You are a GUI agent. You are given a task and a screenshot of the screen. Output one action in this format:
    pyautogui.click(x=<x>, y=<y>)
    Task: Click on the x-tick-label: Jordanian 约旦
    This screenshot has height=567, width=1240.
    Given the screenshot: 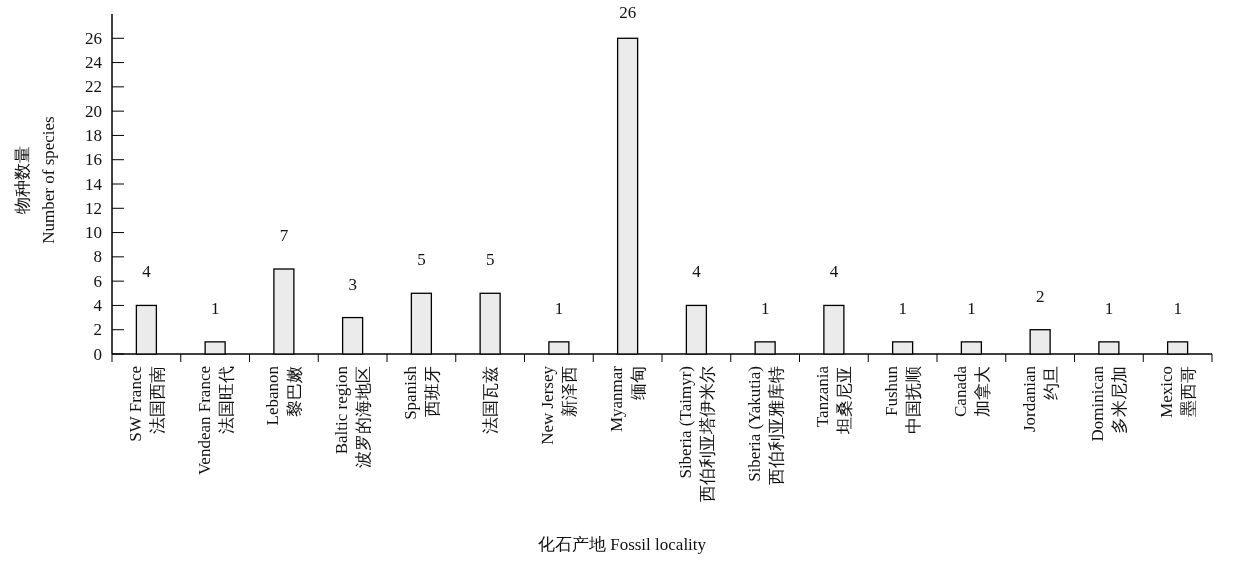 What is the action you would take?
    pyautogui.click(x=1040, y=399)
    